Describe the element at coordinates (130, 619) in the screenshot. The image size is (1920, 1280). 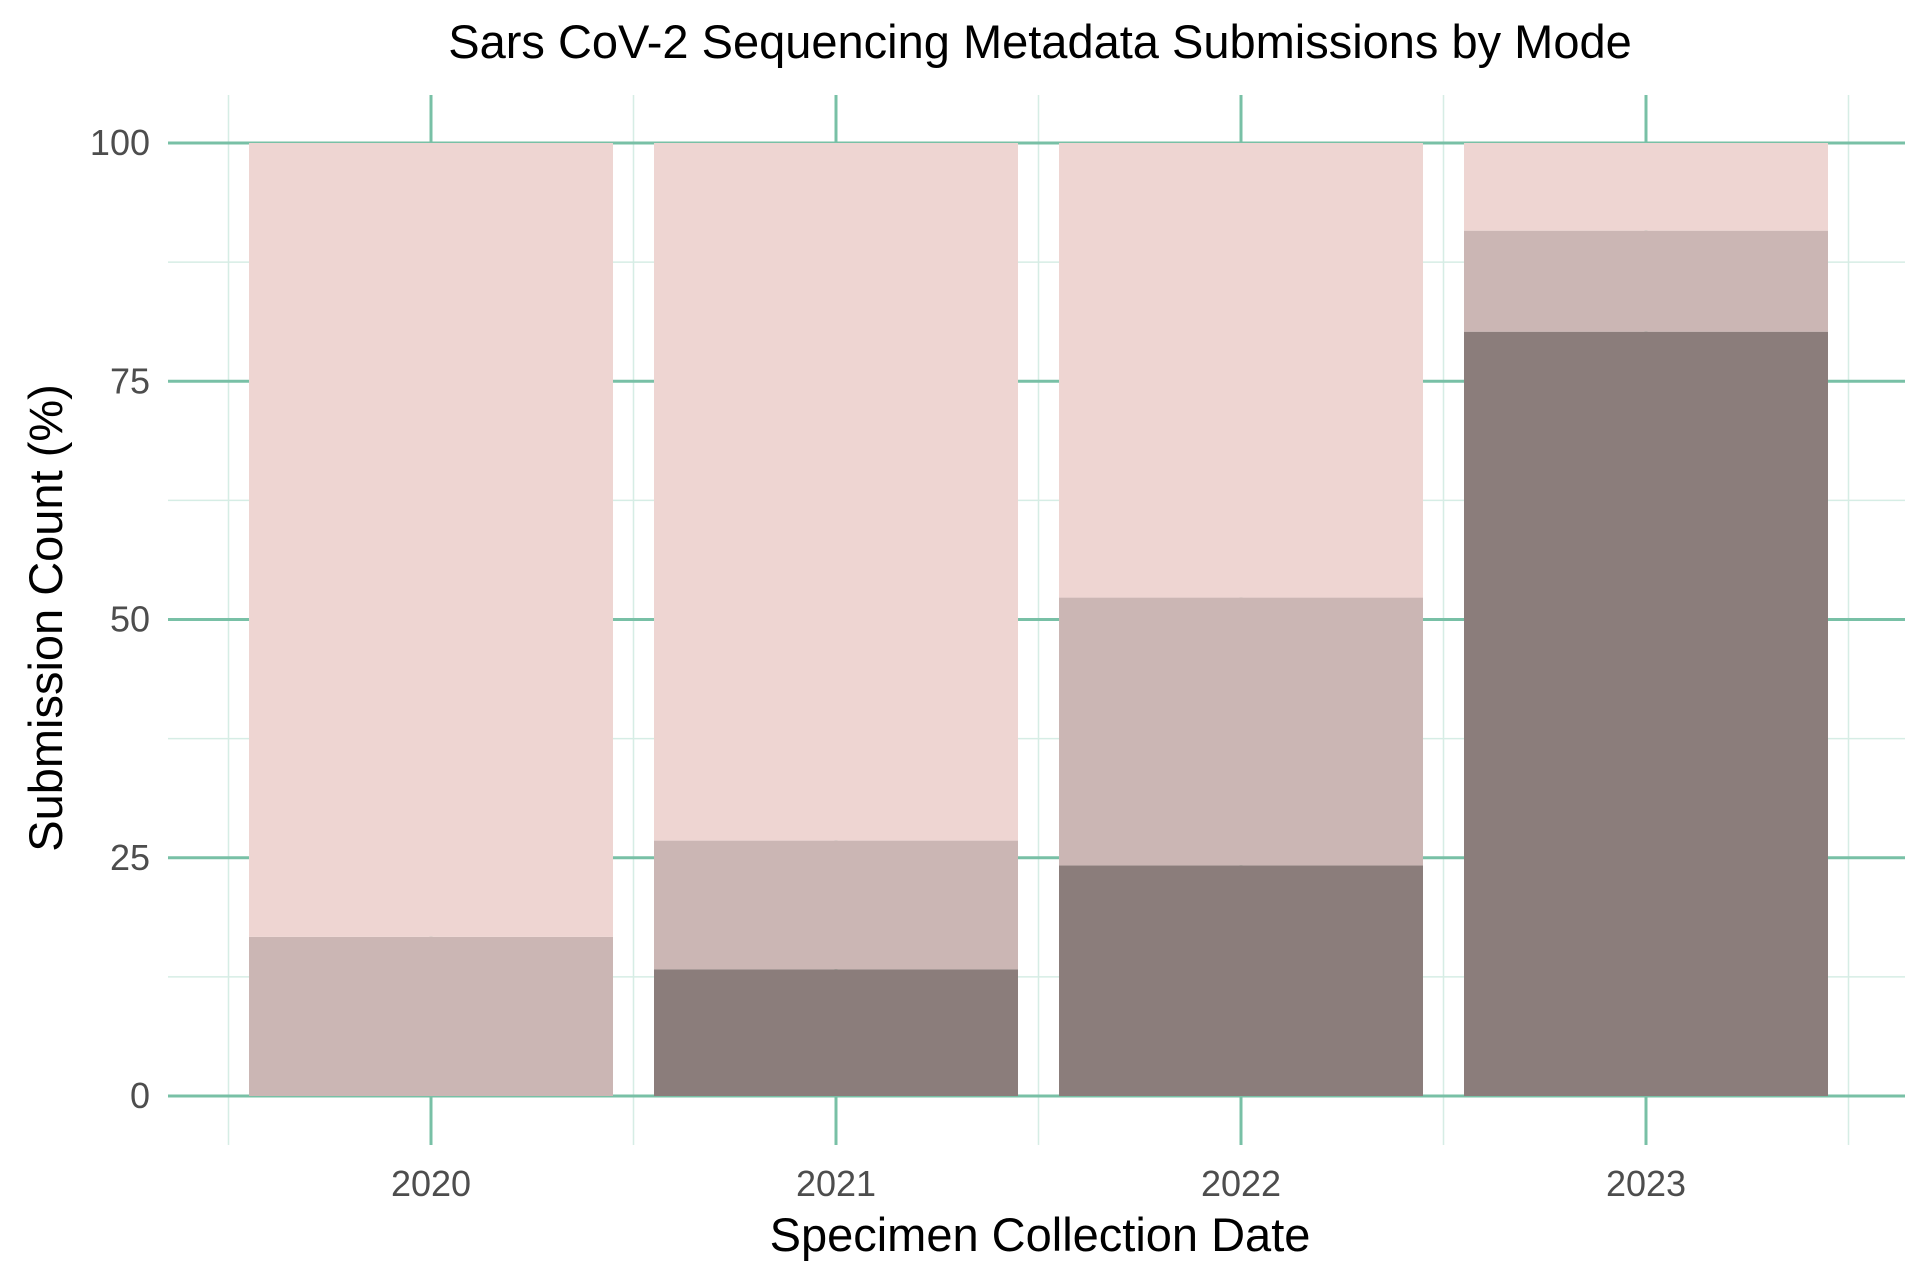
I see `y-tick-label: 50` at that location.